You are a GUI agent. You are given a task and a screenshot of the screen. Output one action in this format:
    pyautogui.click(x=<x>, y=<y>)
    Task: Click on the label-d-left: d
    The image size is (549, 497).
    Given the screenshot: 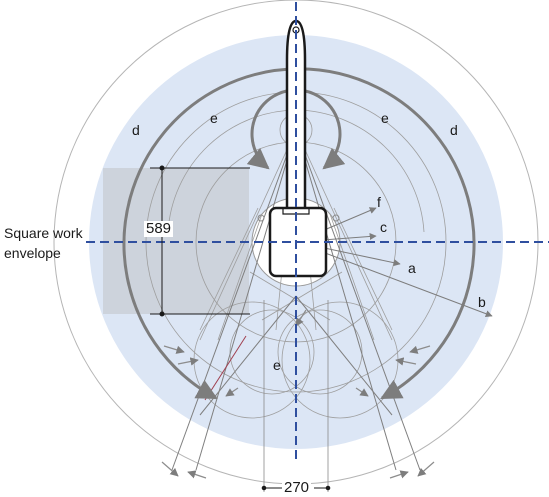 What is the action you would take?
    pyautogui.click(x=136, y=130)
    